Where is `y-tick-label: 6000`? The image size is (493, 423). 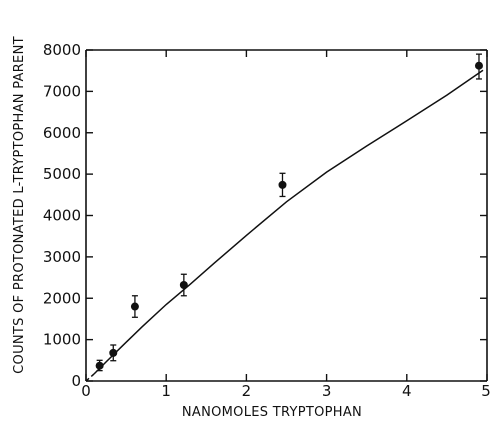 y-tick-label: 6000 is located at coordinates (62, 133).